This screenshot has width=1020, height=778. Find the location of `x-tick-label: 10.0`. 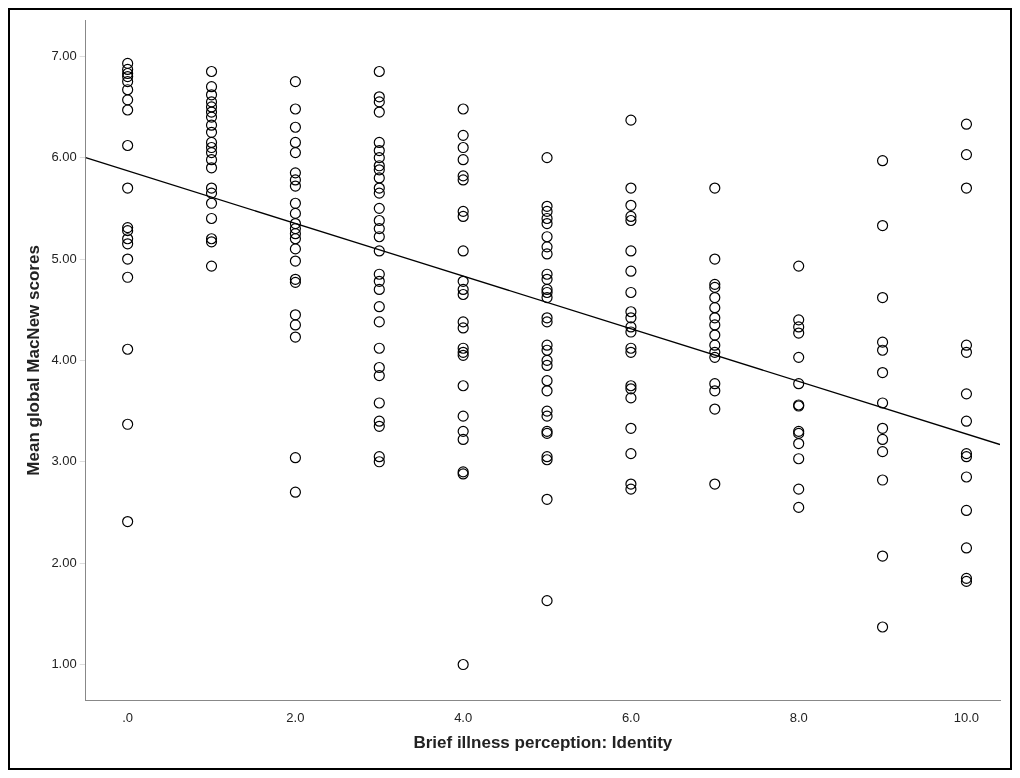

x-tick-label: 10.0 is located at coordinates (966, 718).